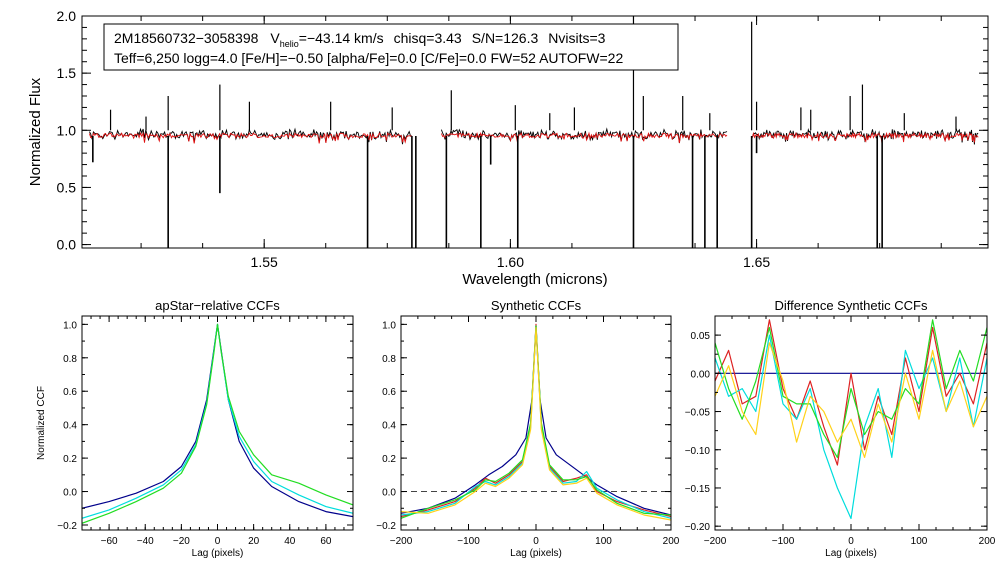 The image size is (1008, 576). What do you see at coordinates (534, 279) in the screenshot?
I see `x-axis-title: Wavelength (microns)` at bounding box center [534, 279].